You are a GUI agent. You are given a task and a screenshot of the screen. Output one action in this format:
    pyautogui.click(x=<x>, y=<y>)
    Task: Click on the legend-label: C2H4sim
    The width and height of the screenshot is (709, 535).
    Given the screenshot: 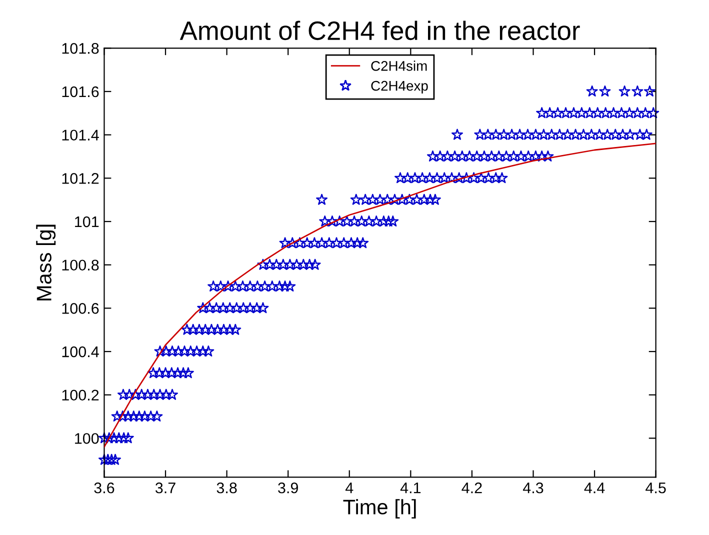 What is the action you would take?
    pyautogui.click(x=399, y=65)
    